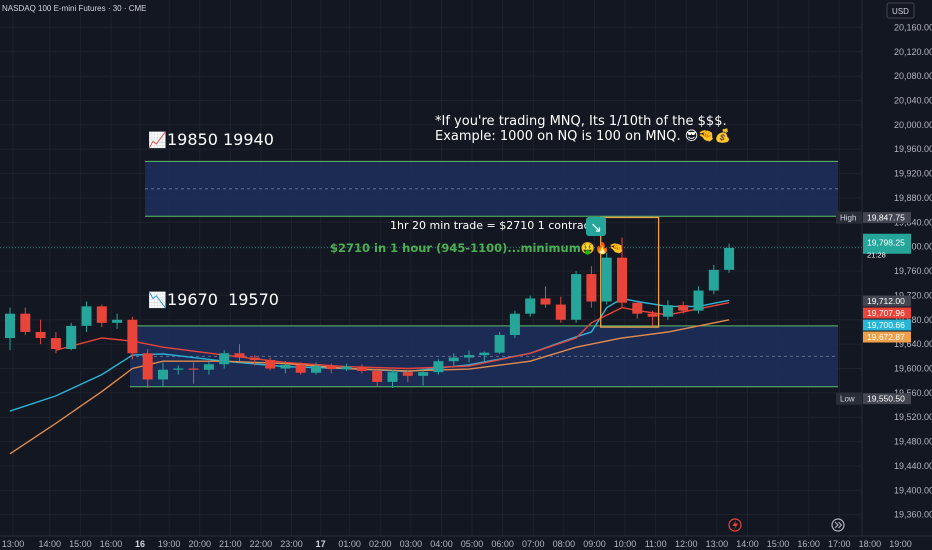 Image resolution: width=932 pixels, height=550 pixels. What do you see at coordinates (913, 247) in the screenshot?
I see `price-tick-label: 19,800.00` at bounding box center [913, 247].